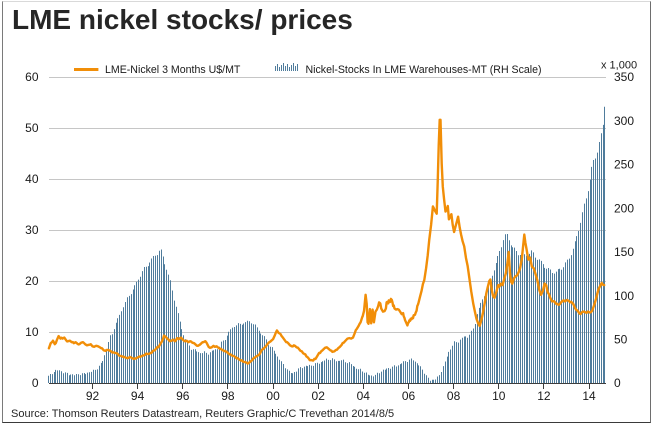 The width and height of the screenshot is (652, 424). Describe the element at coordinates (32, 77) in the screenshot. I see `svg-text: 60` at that location.